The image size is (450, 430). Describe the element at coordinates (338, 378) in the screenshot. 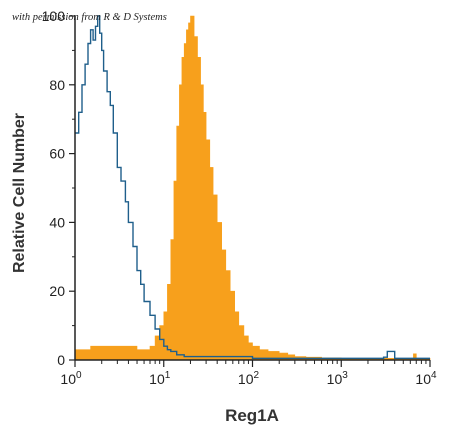

I see `x-tick-label: 10³` at that location.